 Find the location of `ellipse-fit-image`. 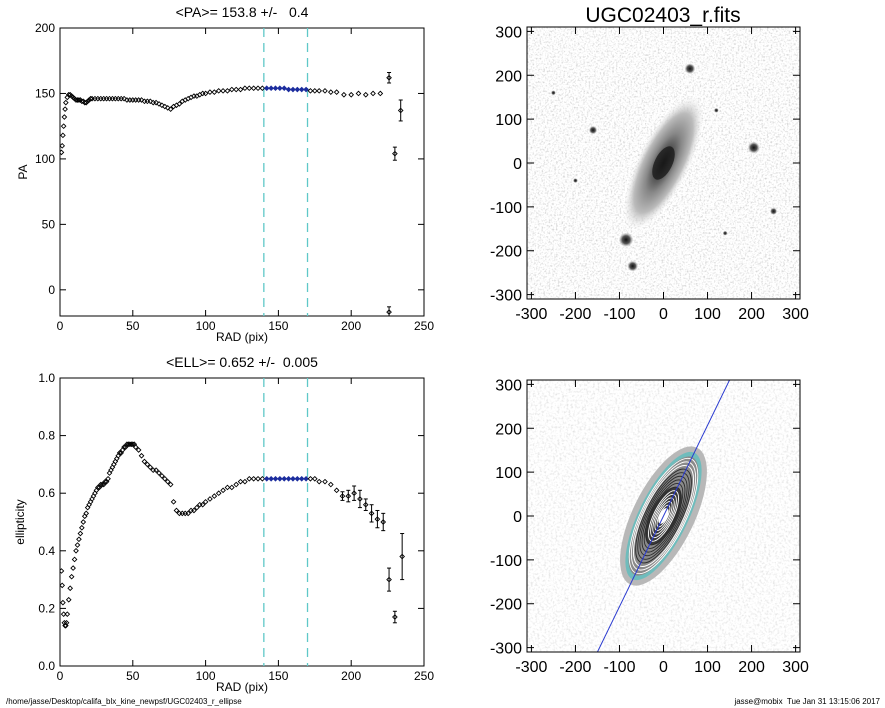

ellipse-fit-image is located at coordinates (663, 516).